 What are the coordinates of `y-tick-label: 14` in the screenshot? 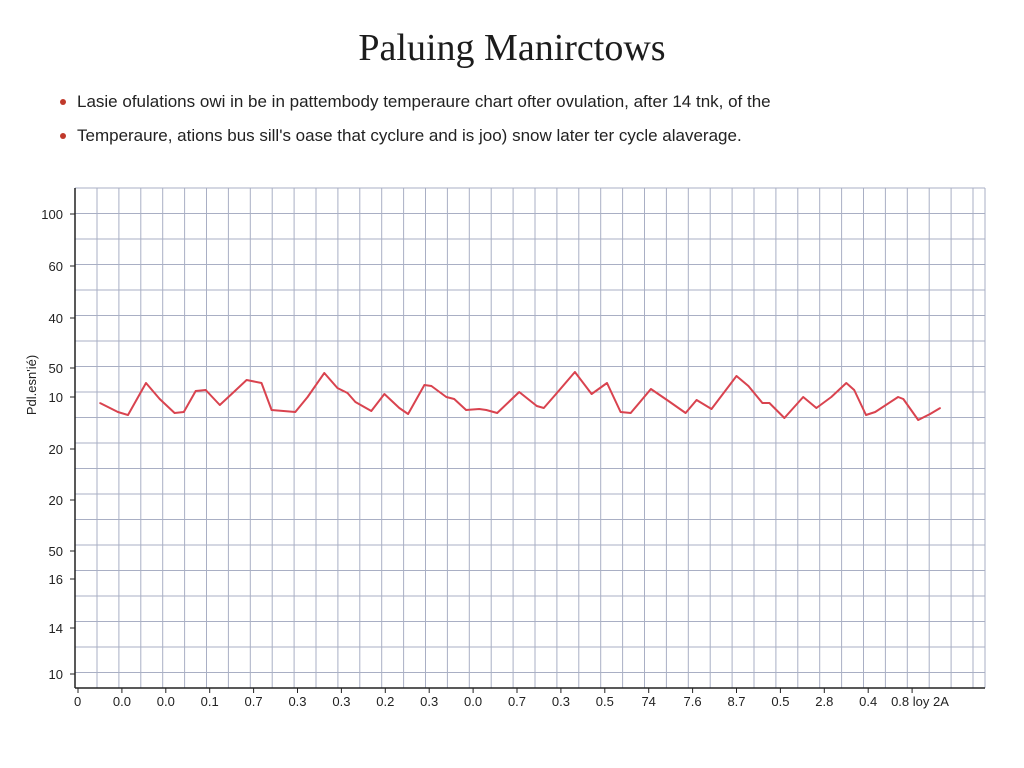 It's located at (56, 628).